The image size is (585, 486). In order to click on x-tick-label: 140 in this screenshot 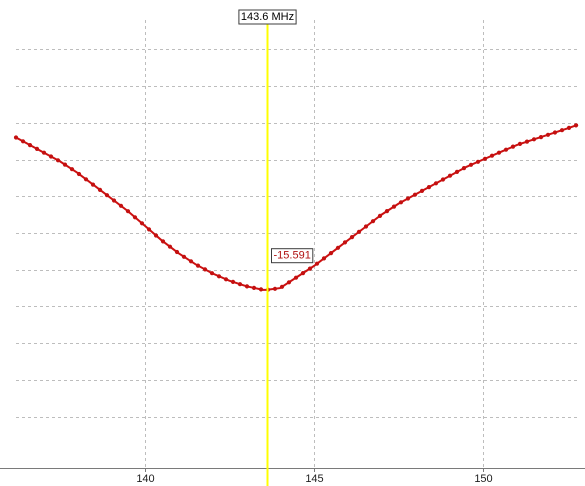, I will do `click(145, 479)`.